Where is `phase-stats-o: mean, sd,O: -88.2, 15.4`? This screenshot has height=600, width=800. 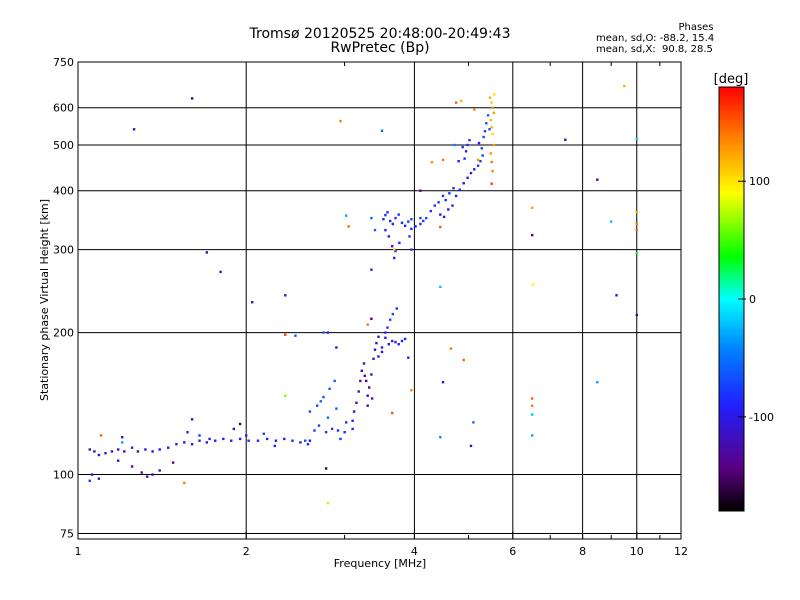
phase-stats-o: mean, sd,O: -88.2, 15.4 is located at coordinates (655, 38).